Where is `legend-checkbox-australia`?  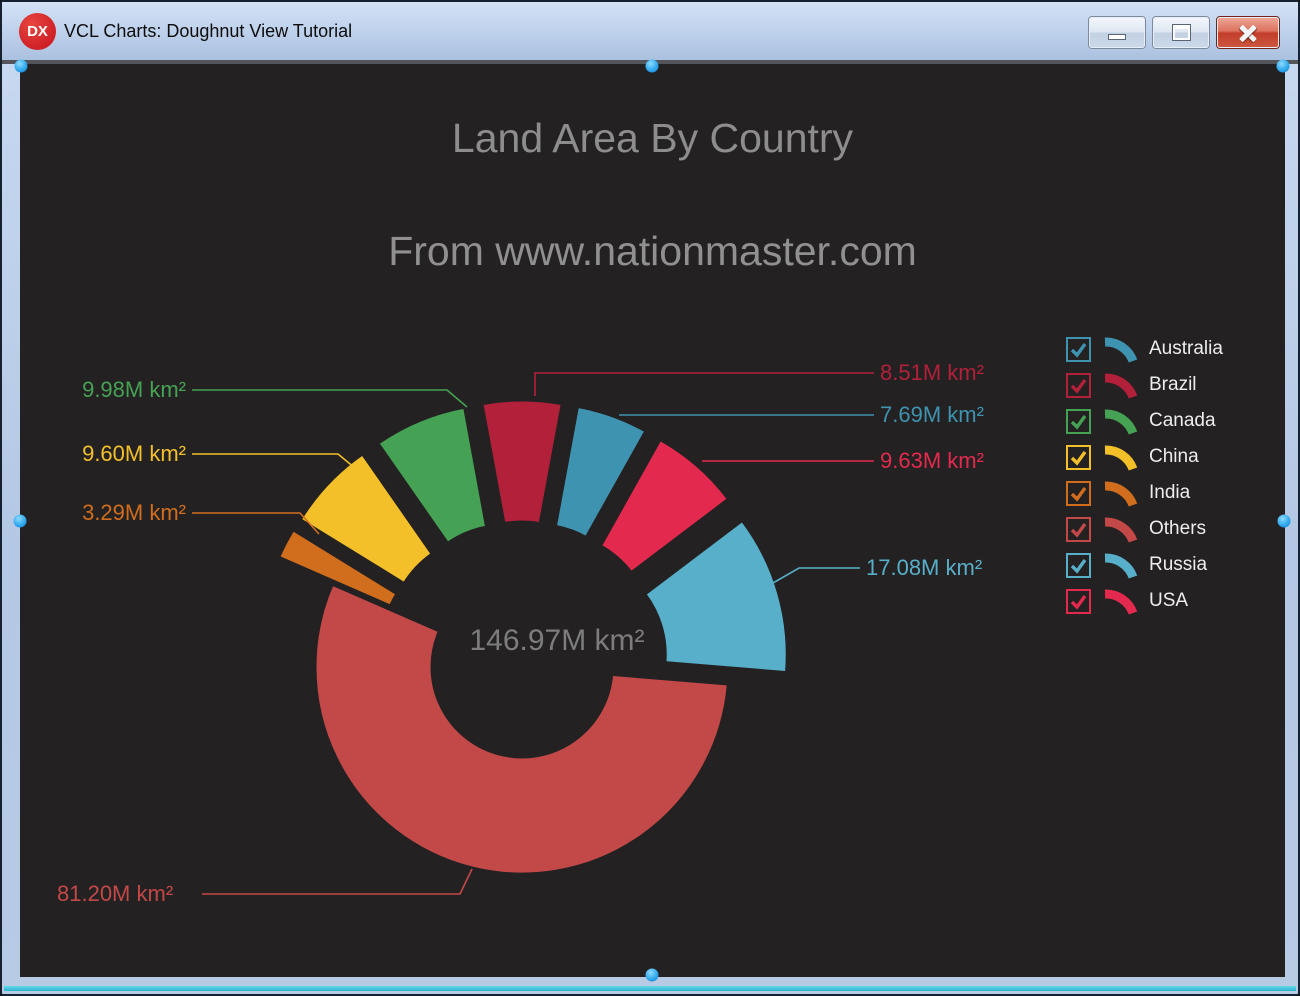
legend-checkbox-australia is located at coordinates (1078, 349).